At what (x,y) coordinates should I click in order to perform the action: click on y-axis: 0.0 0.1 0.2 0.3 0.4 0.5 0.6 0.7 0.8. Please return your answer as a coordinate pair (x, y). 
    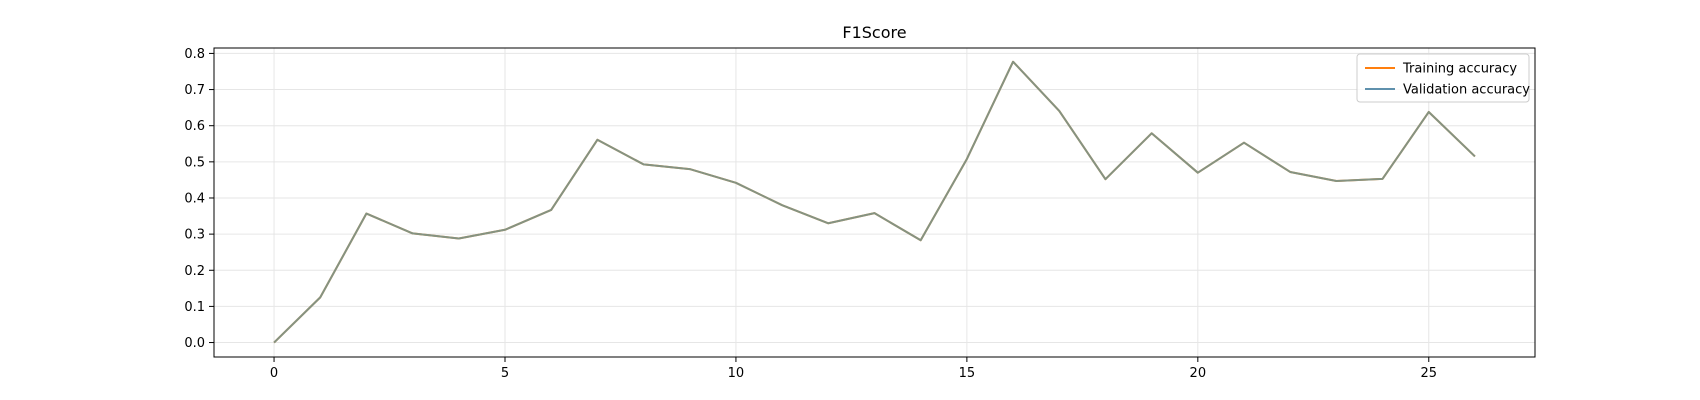
    Looking at the image, I should click on (199, 199).